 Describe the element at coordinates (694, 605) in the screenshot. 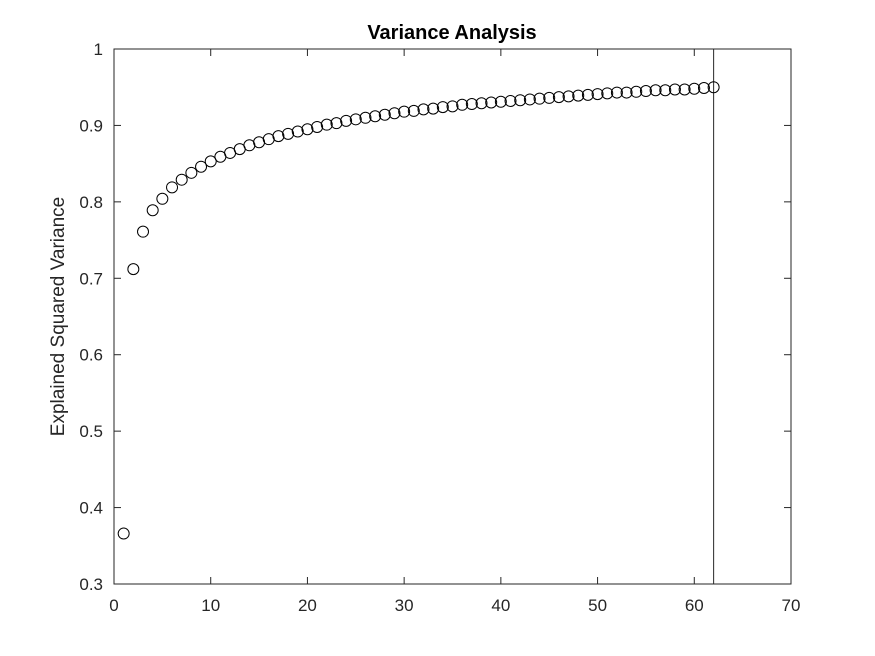

I see `x-tick-label: 60` at that location.